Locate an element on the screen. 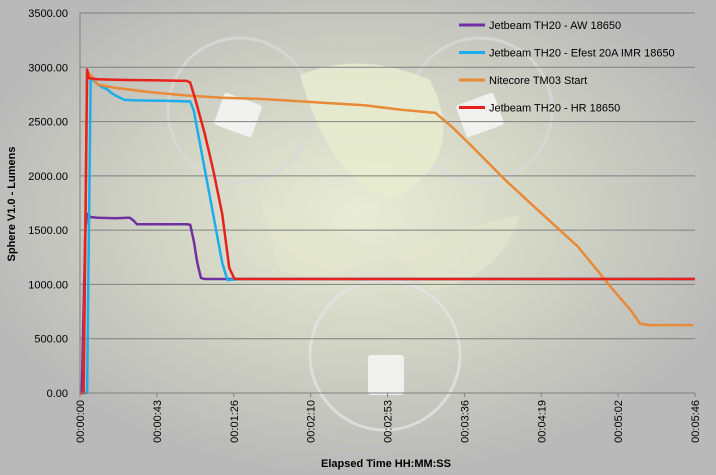  x-tick-label: 00:00:00 is located at coordinates (81, 421).